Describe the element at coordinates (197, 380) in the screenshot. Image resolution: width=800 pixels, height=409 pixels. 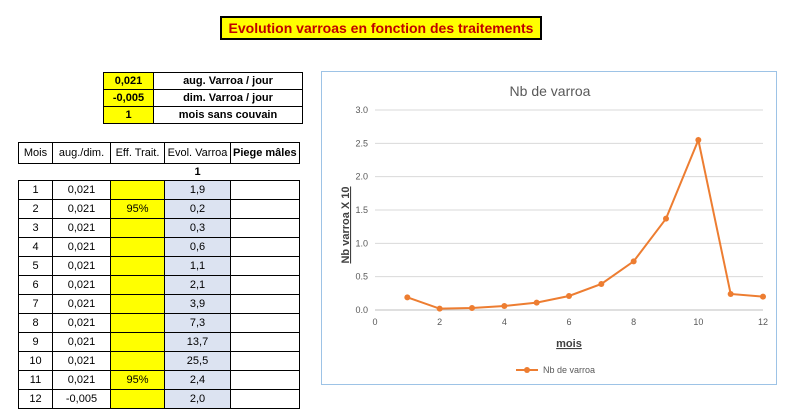
I see `cell-evol-varroa: 2,4` at that location.